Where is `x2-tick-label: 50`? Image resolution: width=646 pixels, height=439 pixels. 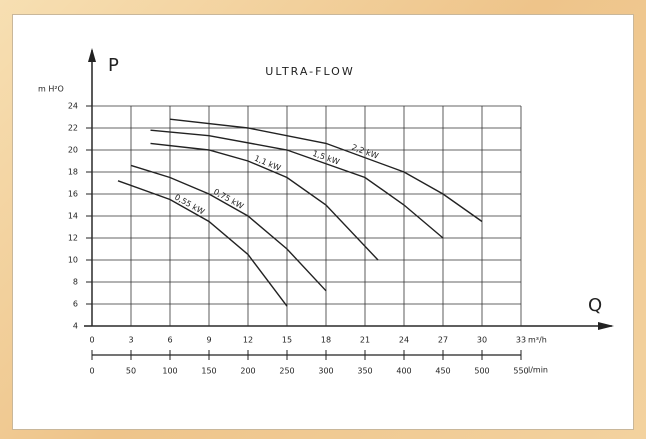
x2-tick-label: 50 is located at coordinates (131, 371).